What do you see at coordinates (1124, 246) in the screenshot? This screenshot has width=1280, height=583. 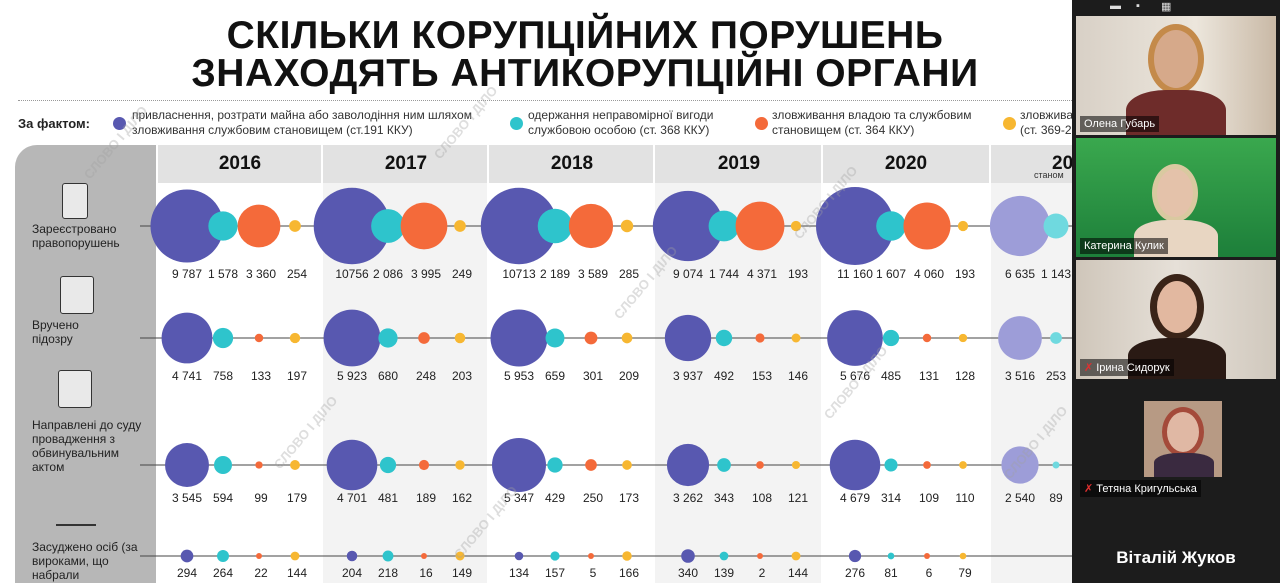 I see `participant-name: Катерина Кулик` at bounding box center [1124, 246].